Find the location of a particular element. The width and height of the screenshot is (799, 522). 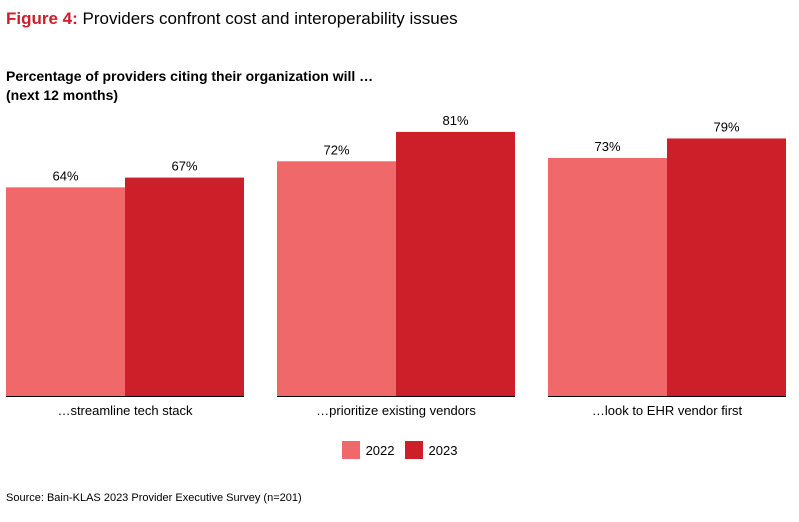

data-label-2023-0: 67% is located at coordinates (184, 166).